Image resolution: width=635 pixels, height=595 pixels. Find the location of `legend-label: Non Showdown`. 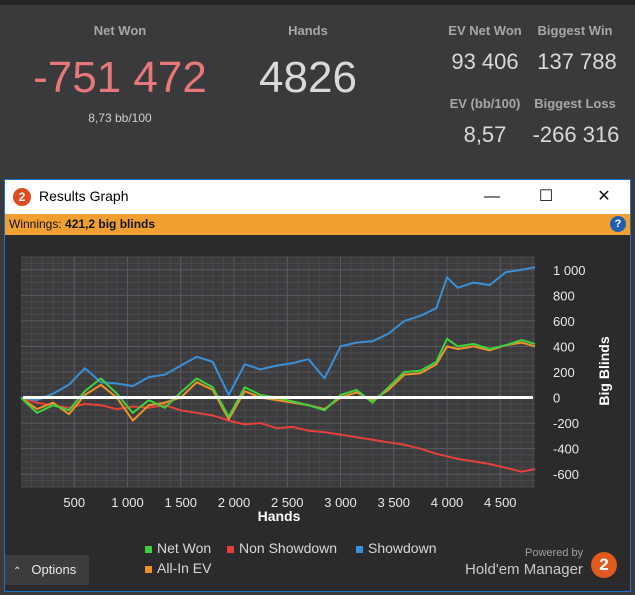

legend-label: Non Showdown is located at coordinates (288, 548).